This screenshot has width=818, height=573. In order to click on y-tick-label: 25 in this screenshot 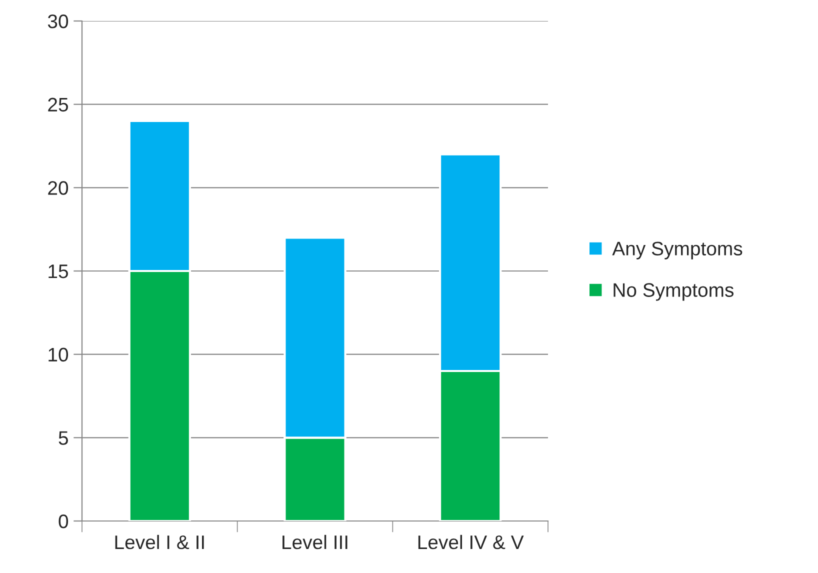, I will do `click(58, 105)`.